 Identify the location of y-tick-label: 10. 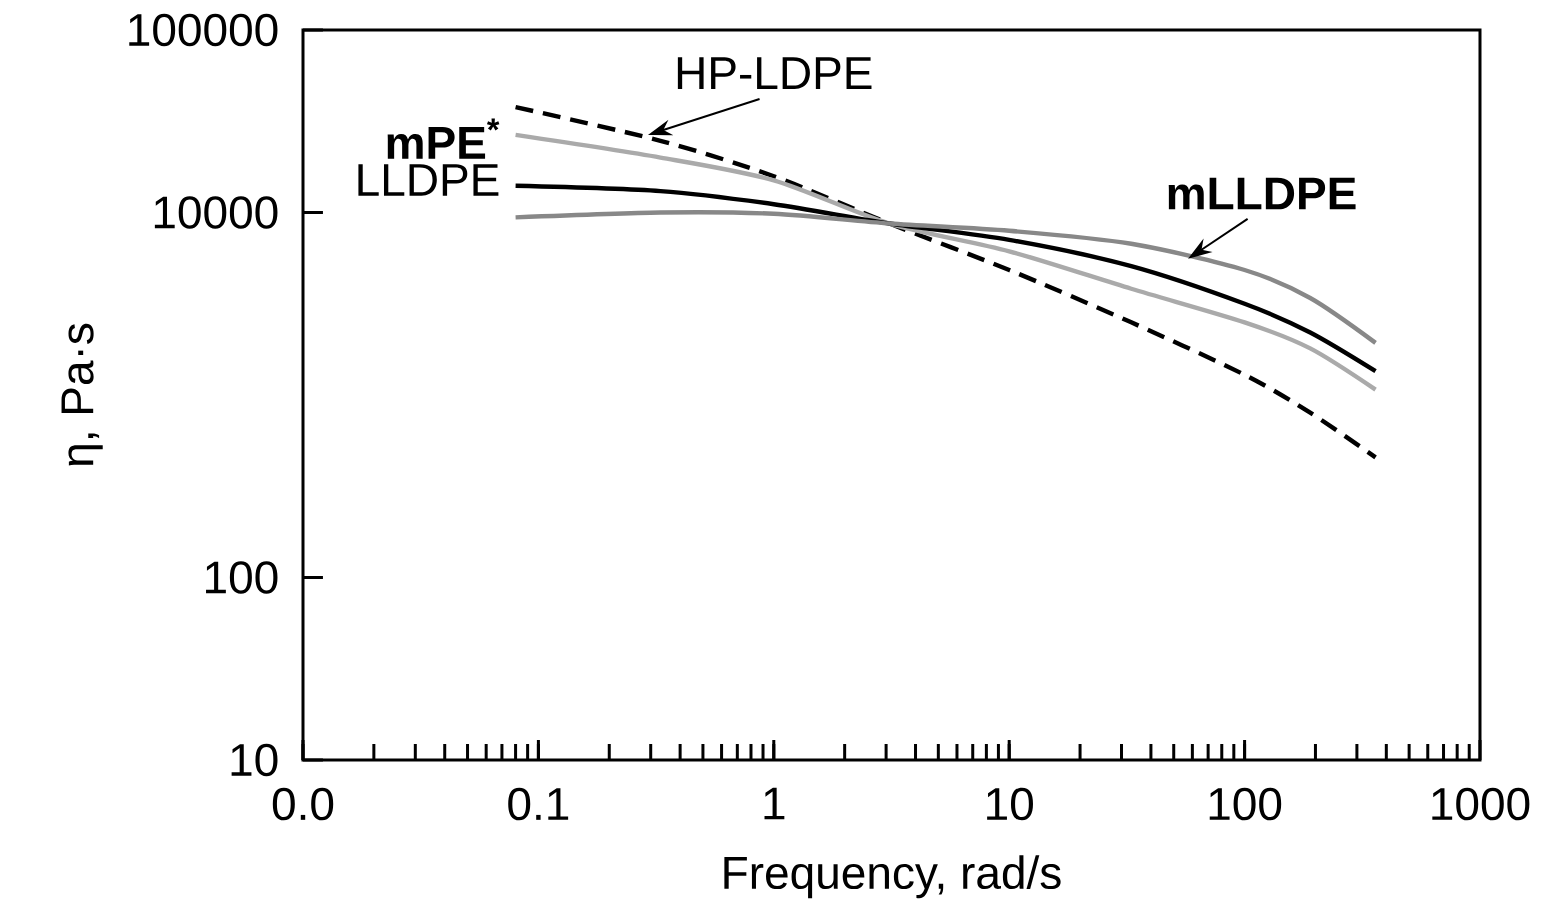
(254, 760).